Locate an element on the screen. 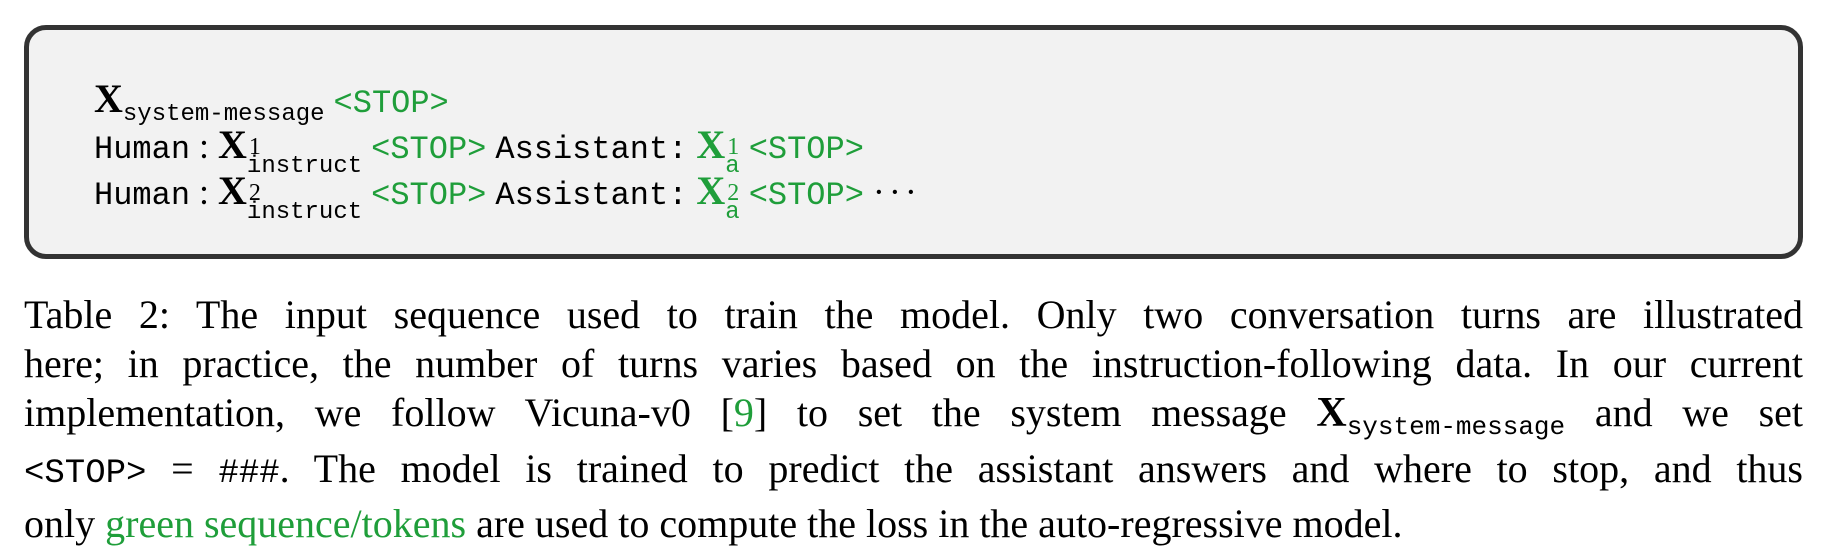 This screenshot has width=1828, height=548. equals-sign: = is located at coordinates (182, 468).